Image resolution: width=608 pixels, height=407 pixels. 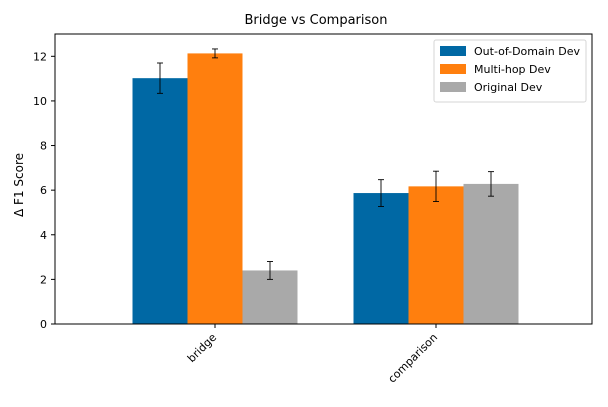 I want to click on x-tick-label: bridge, so click(x=202, y=348).